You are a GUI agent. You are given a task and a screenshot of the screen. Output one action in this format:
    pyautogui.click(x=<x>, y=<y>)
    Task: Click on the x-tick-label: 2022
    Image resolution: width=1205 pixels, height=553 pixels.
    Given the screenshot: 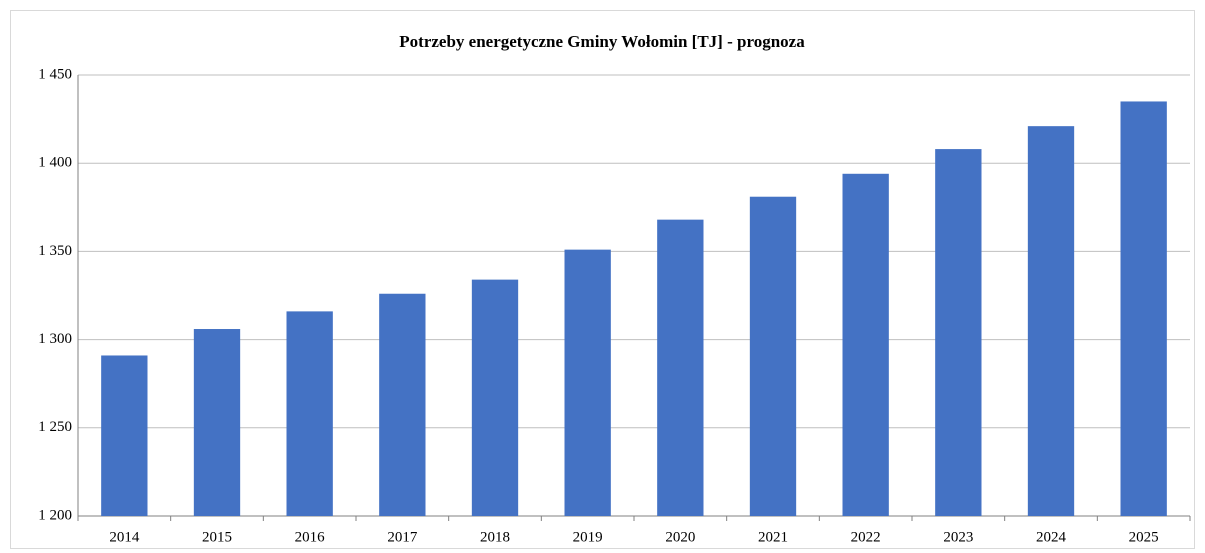 What is the action you would take?
    pyautogui.click(x=866, y=537)
    